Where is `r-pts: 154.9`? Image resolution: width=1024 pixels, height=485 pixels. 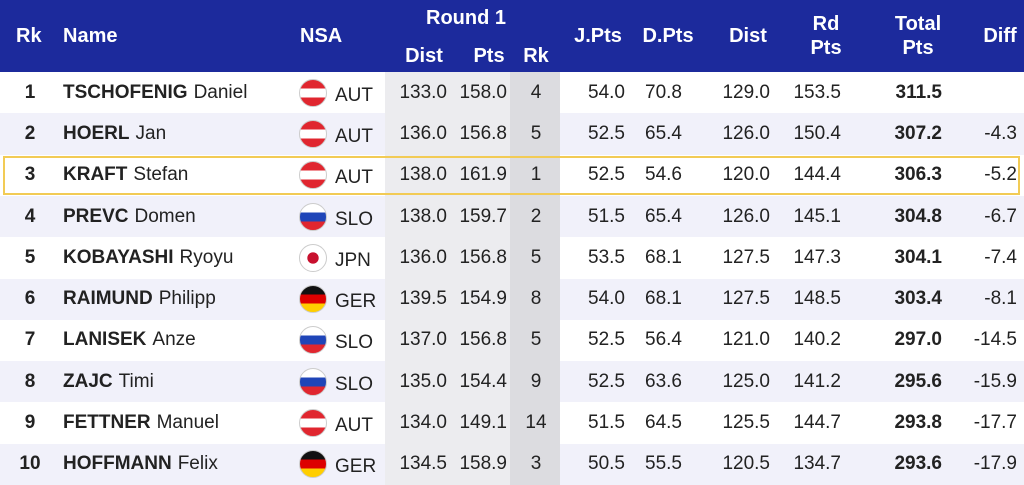 r-pts: 154.9 is located at coordinates (483, 299).